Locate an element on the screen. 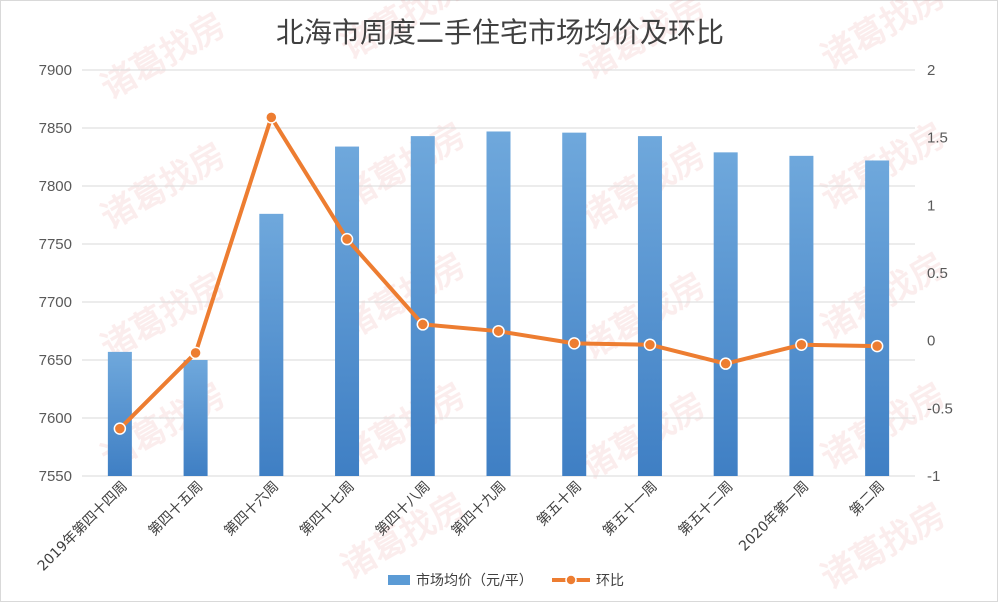 This screenshot has height=604, width=1000. category-label-6: 第五十周 is located at coordinates (559, 504).